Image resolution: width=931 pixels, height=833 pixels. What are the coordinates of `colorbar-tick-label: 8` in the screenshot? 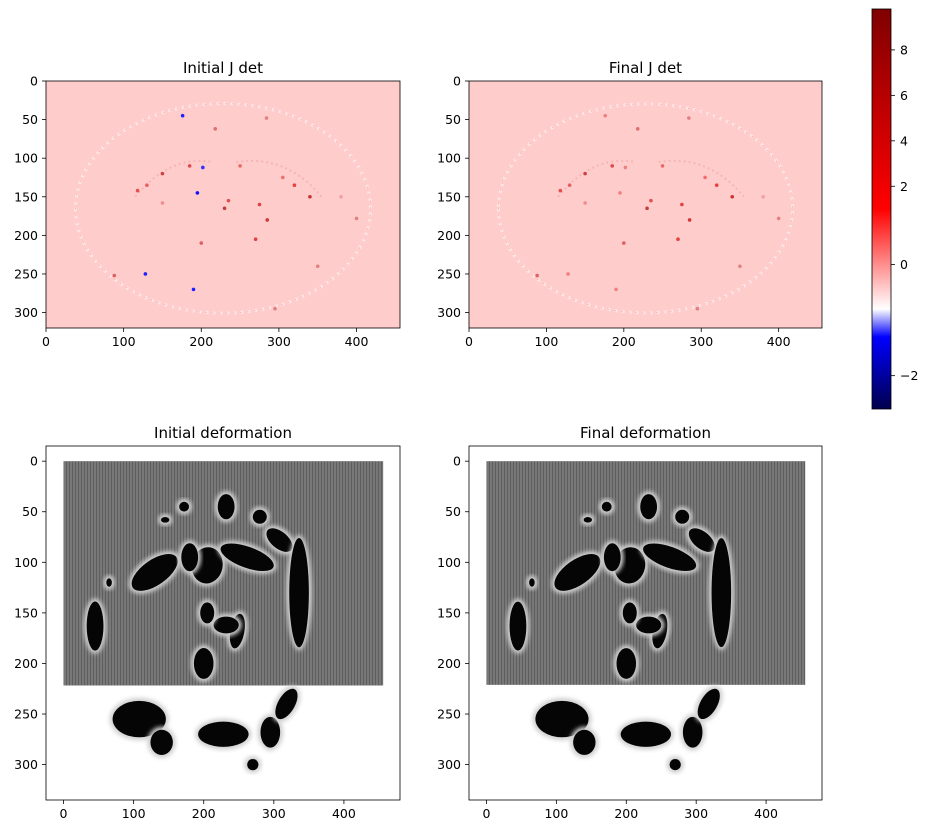 It's located at (904, 49).